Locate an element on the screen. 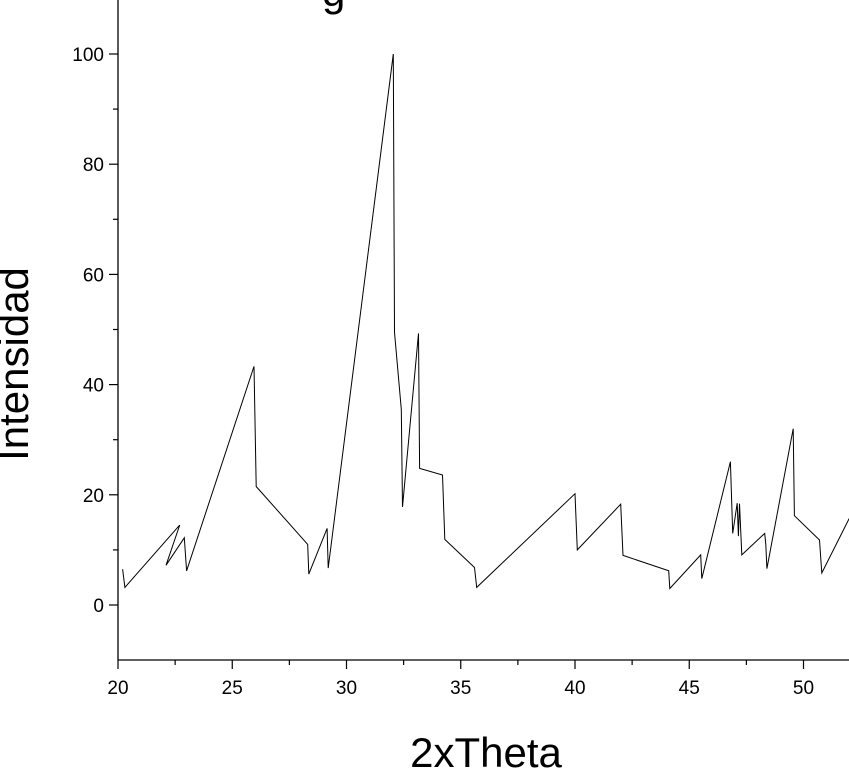  chart-title-fragment: g is located at coordinates (333, 7).